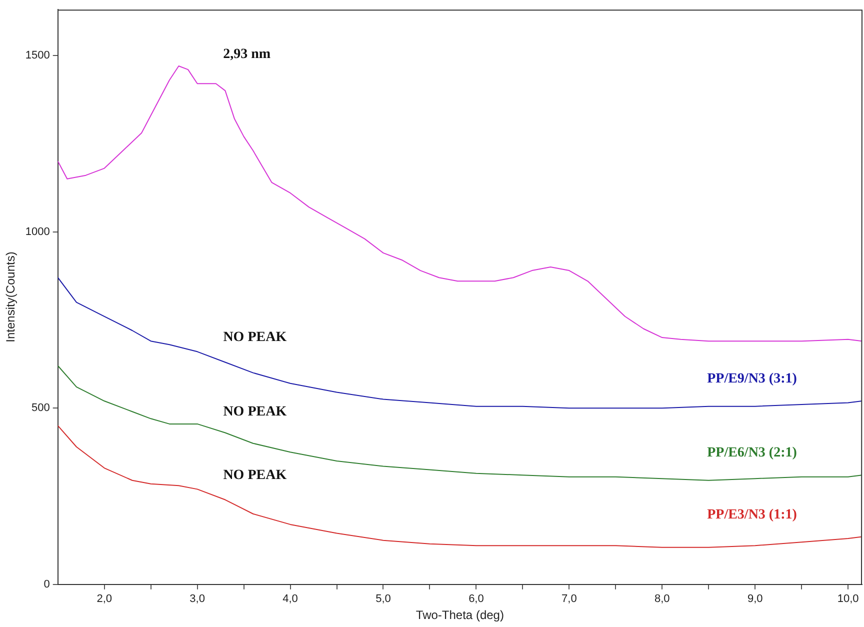  I want to click on y-tick-label: 500, so click(41, 408).